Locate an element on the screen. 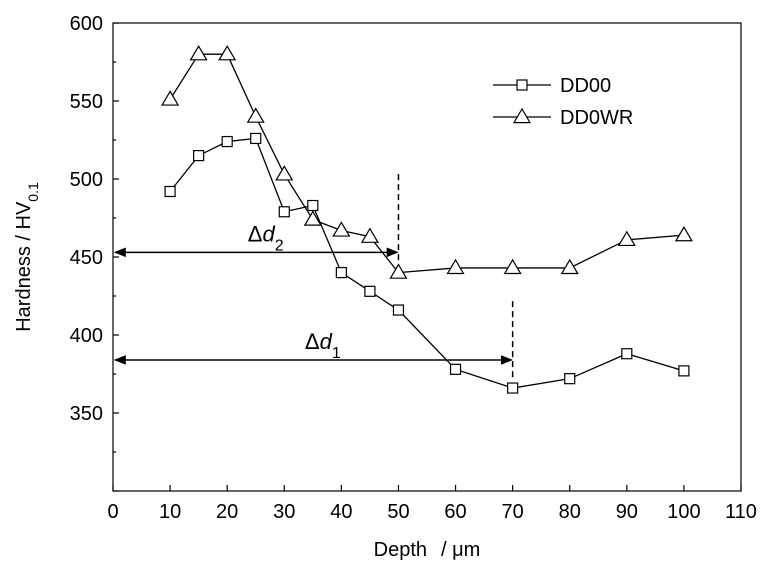 This screenshot has height=572, width=768. x-axis: 0 10 20 30 40 50 60 70 80 90 100 110 is located at coordinates (432, 504).